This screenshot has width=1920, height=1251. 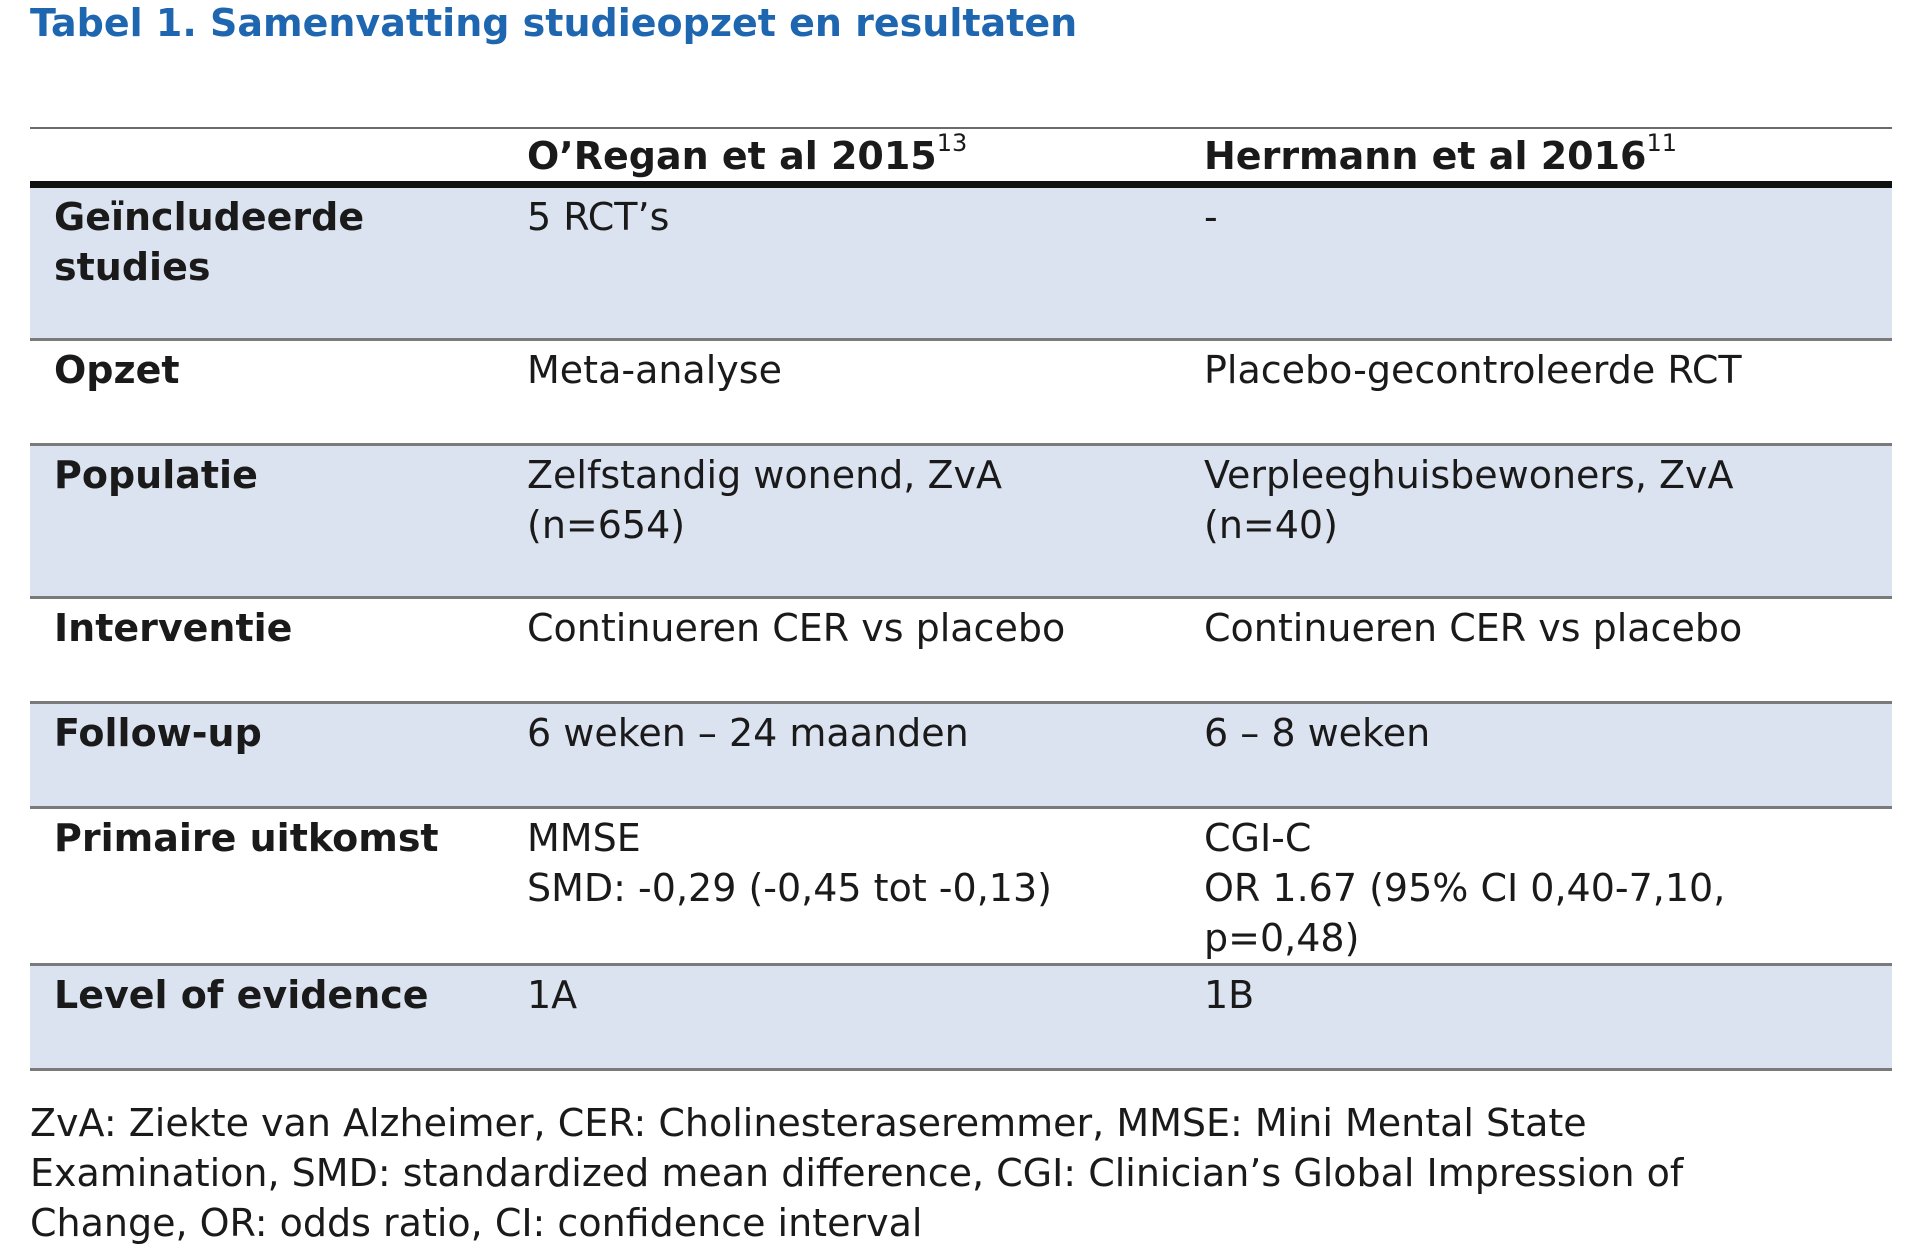 What do you see at coordinates (173, 628) in the screenshot?
I see `row-label-line: Interventie` at bounding box center [173, 628].